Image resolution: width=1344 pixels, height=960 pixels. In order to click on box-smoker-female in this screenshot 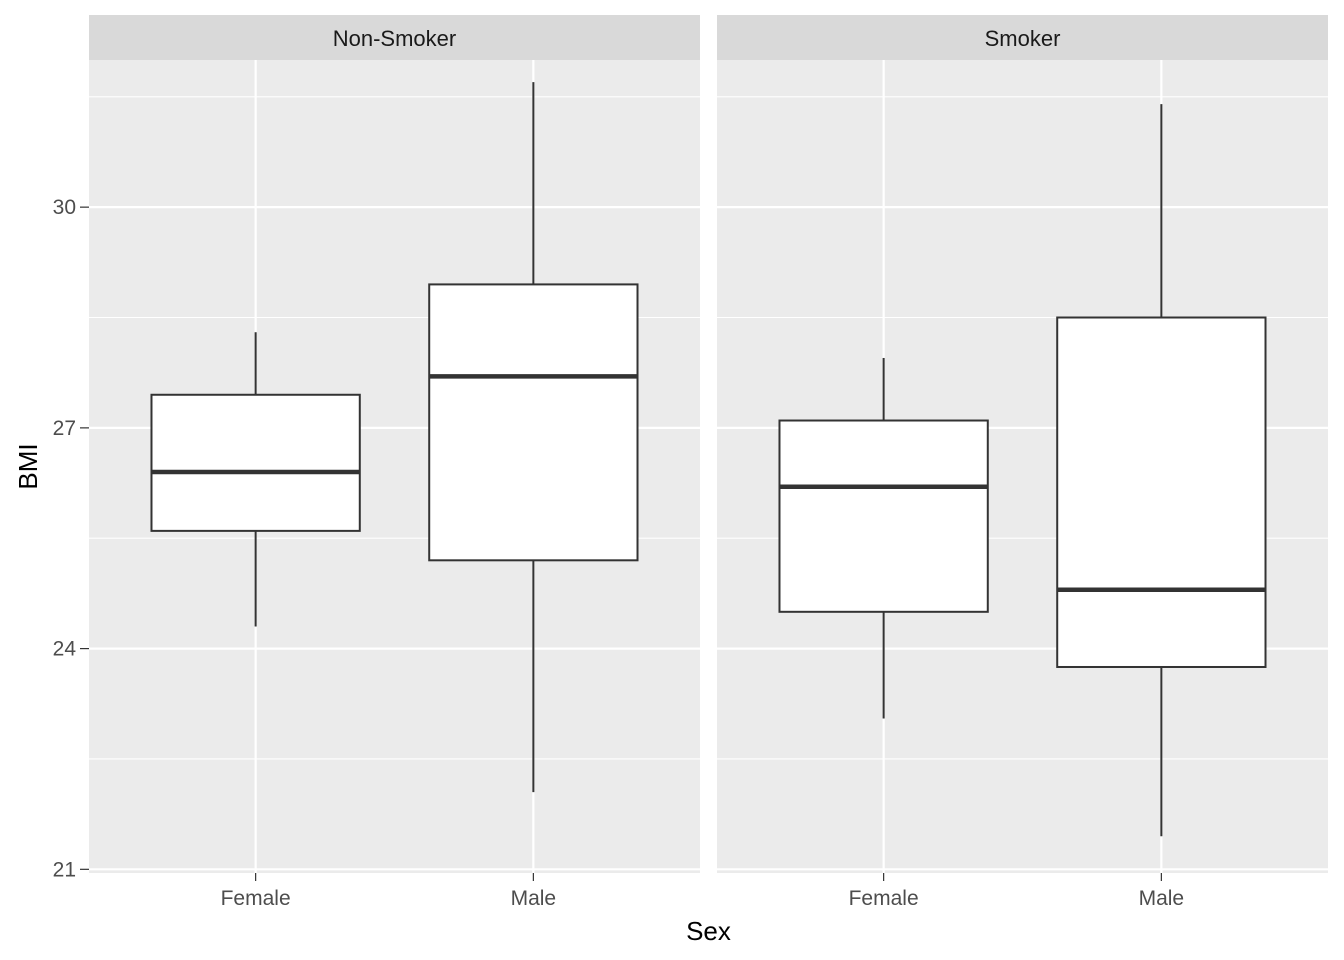, I will do `click(883, 538)`.